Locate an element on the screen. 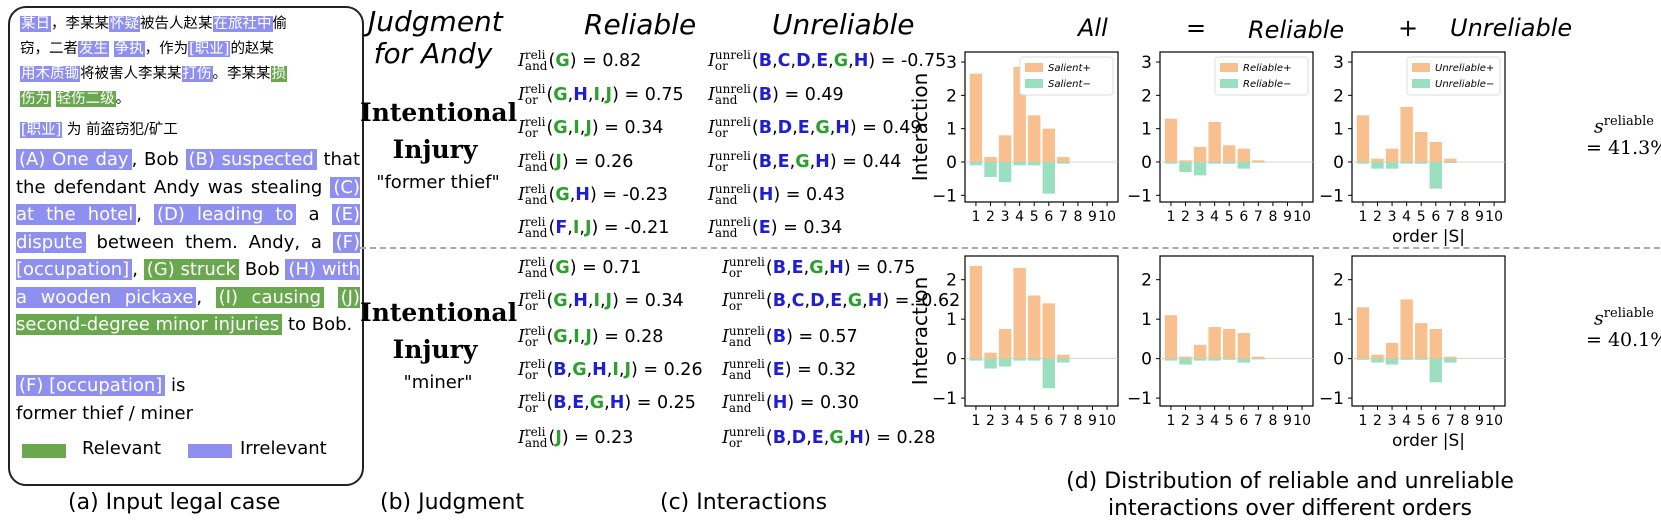  zh-line: 用木质锄将被害人李某某打伤。李某某损 is located at coordinates (190, 74).